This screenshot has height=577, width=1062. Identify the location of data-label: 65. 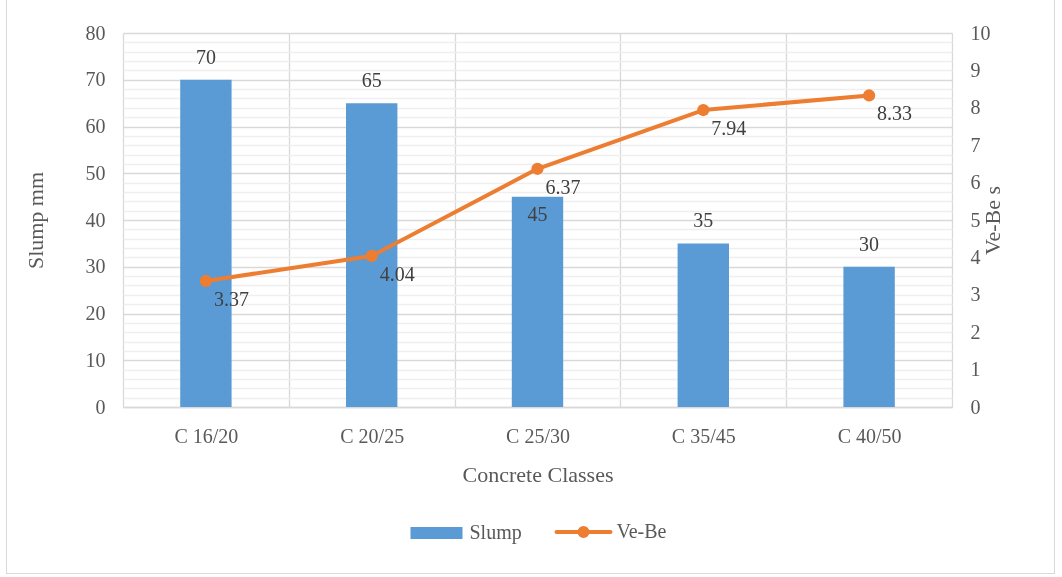
(371, 80).